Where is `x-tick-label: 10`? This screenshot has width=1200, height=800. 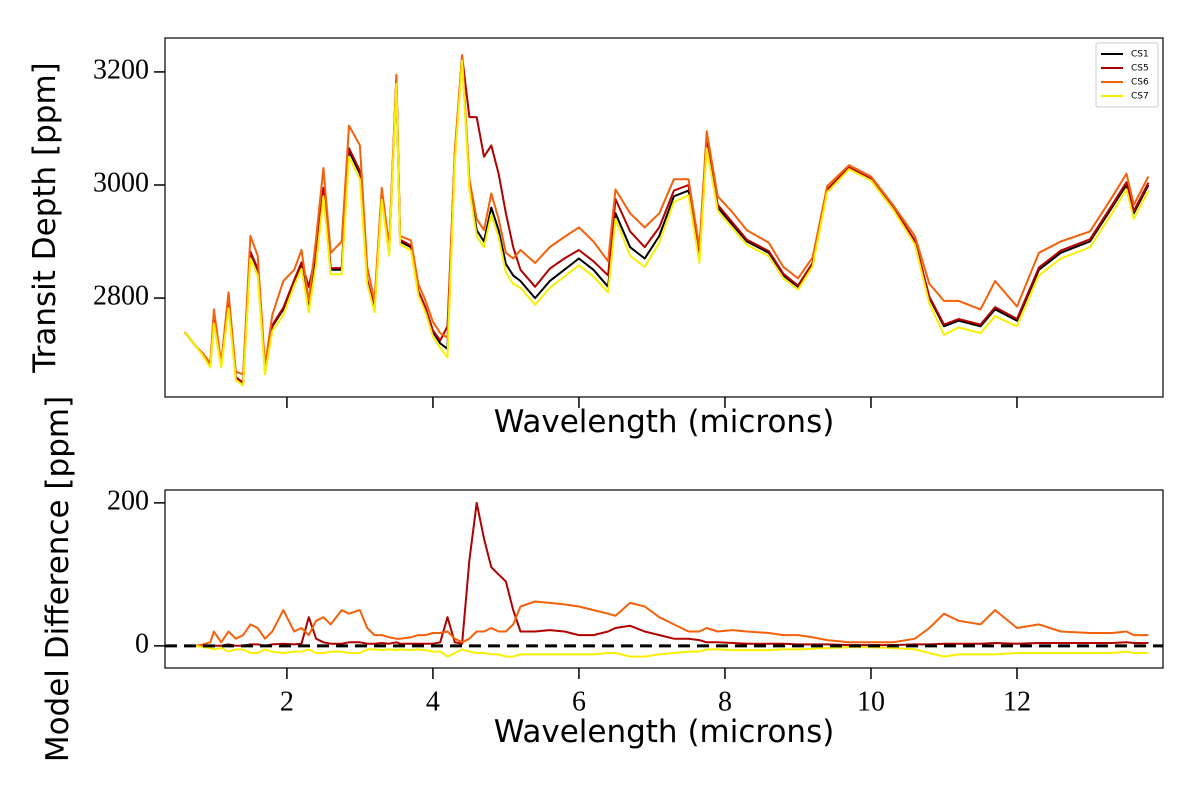
x-tick-label: 10 is located at coordinates (871, 701).